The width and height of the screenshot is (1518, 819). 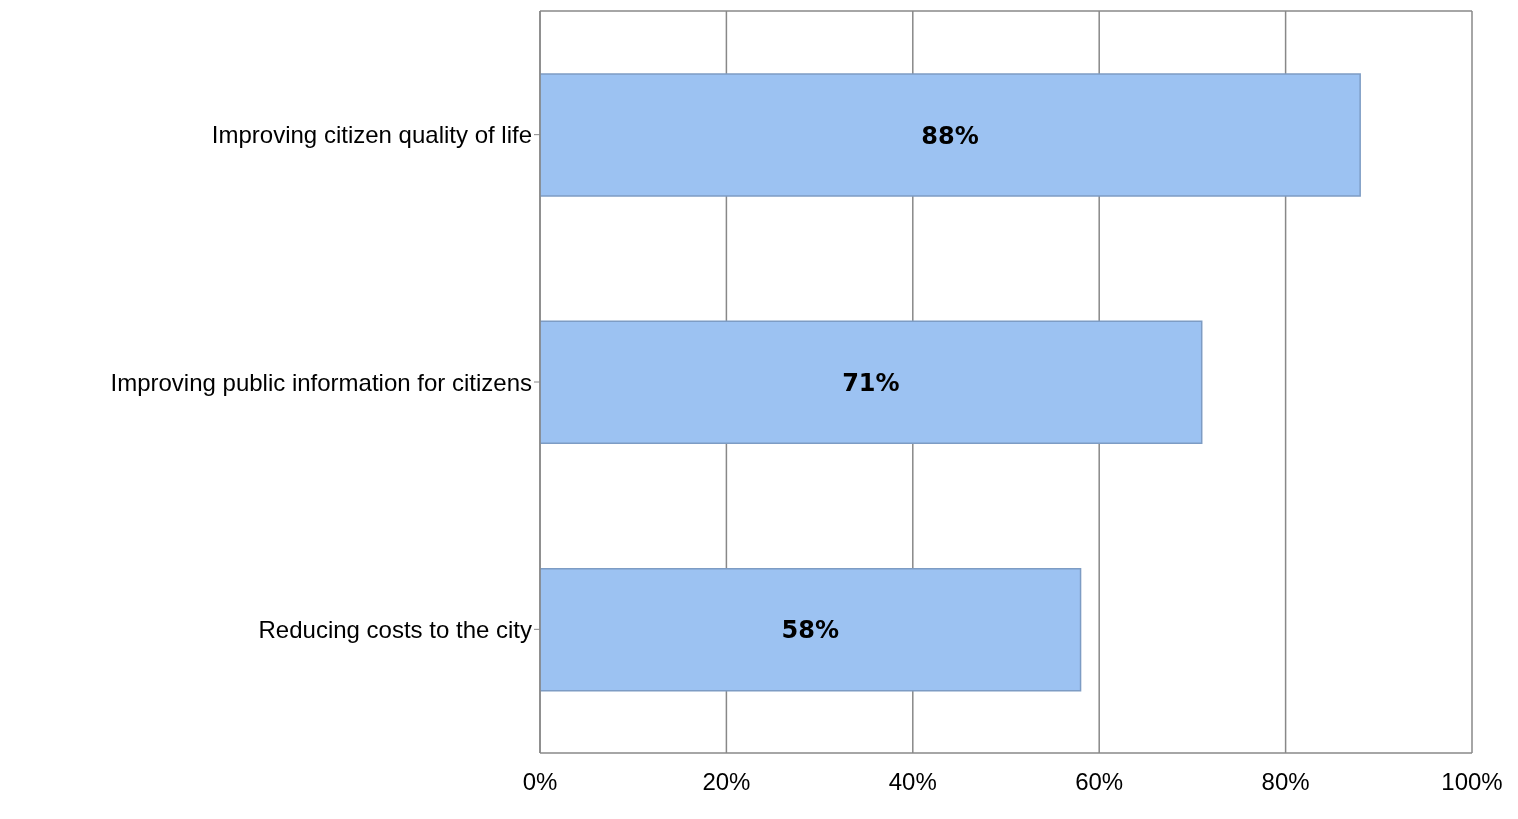 I want to click on x-tick-label: 40%, so click(x=912, y=782).